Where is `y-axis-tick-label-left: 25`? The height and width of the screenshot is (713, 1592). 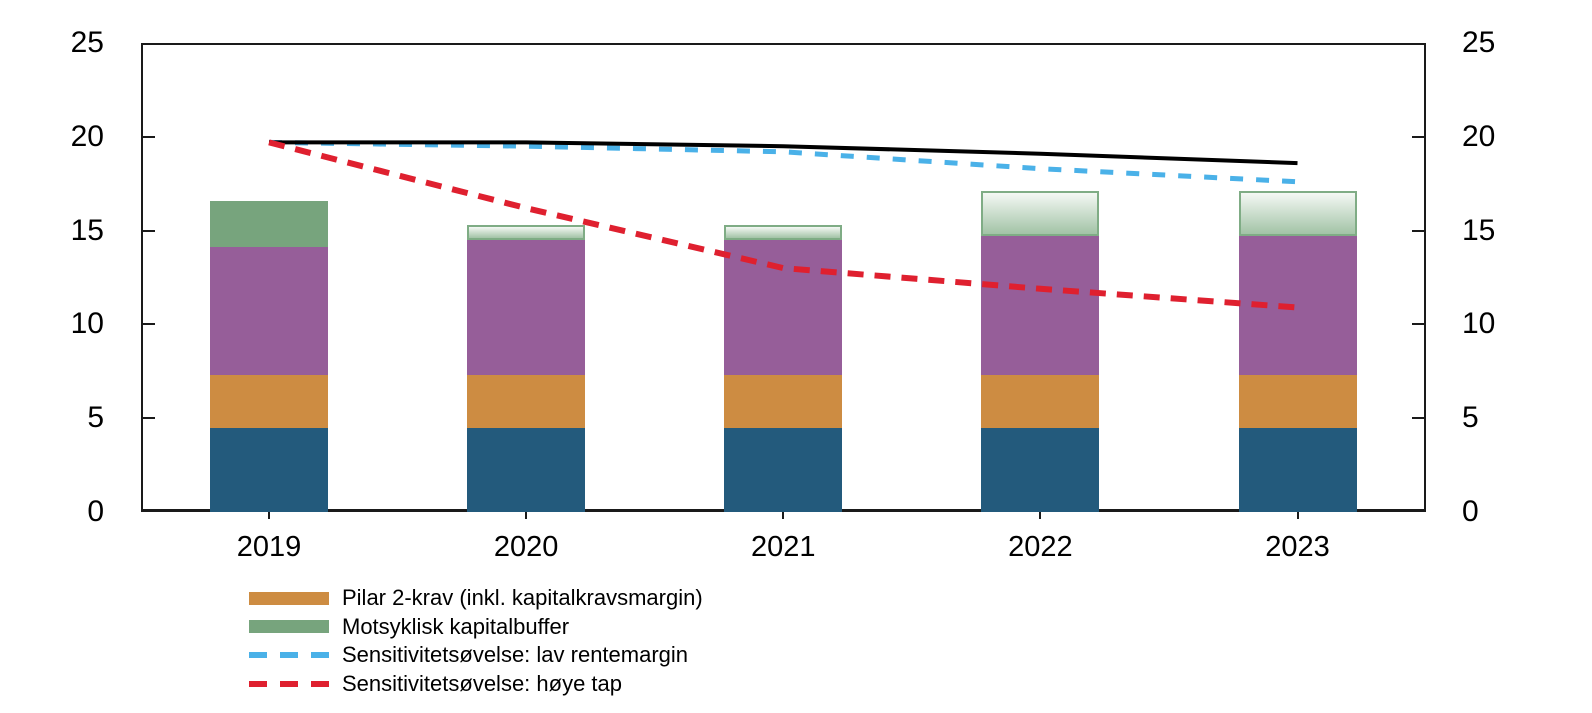
y-axis-tick-label-left: 25 is located at coordinates (87, 42).